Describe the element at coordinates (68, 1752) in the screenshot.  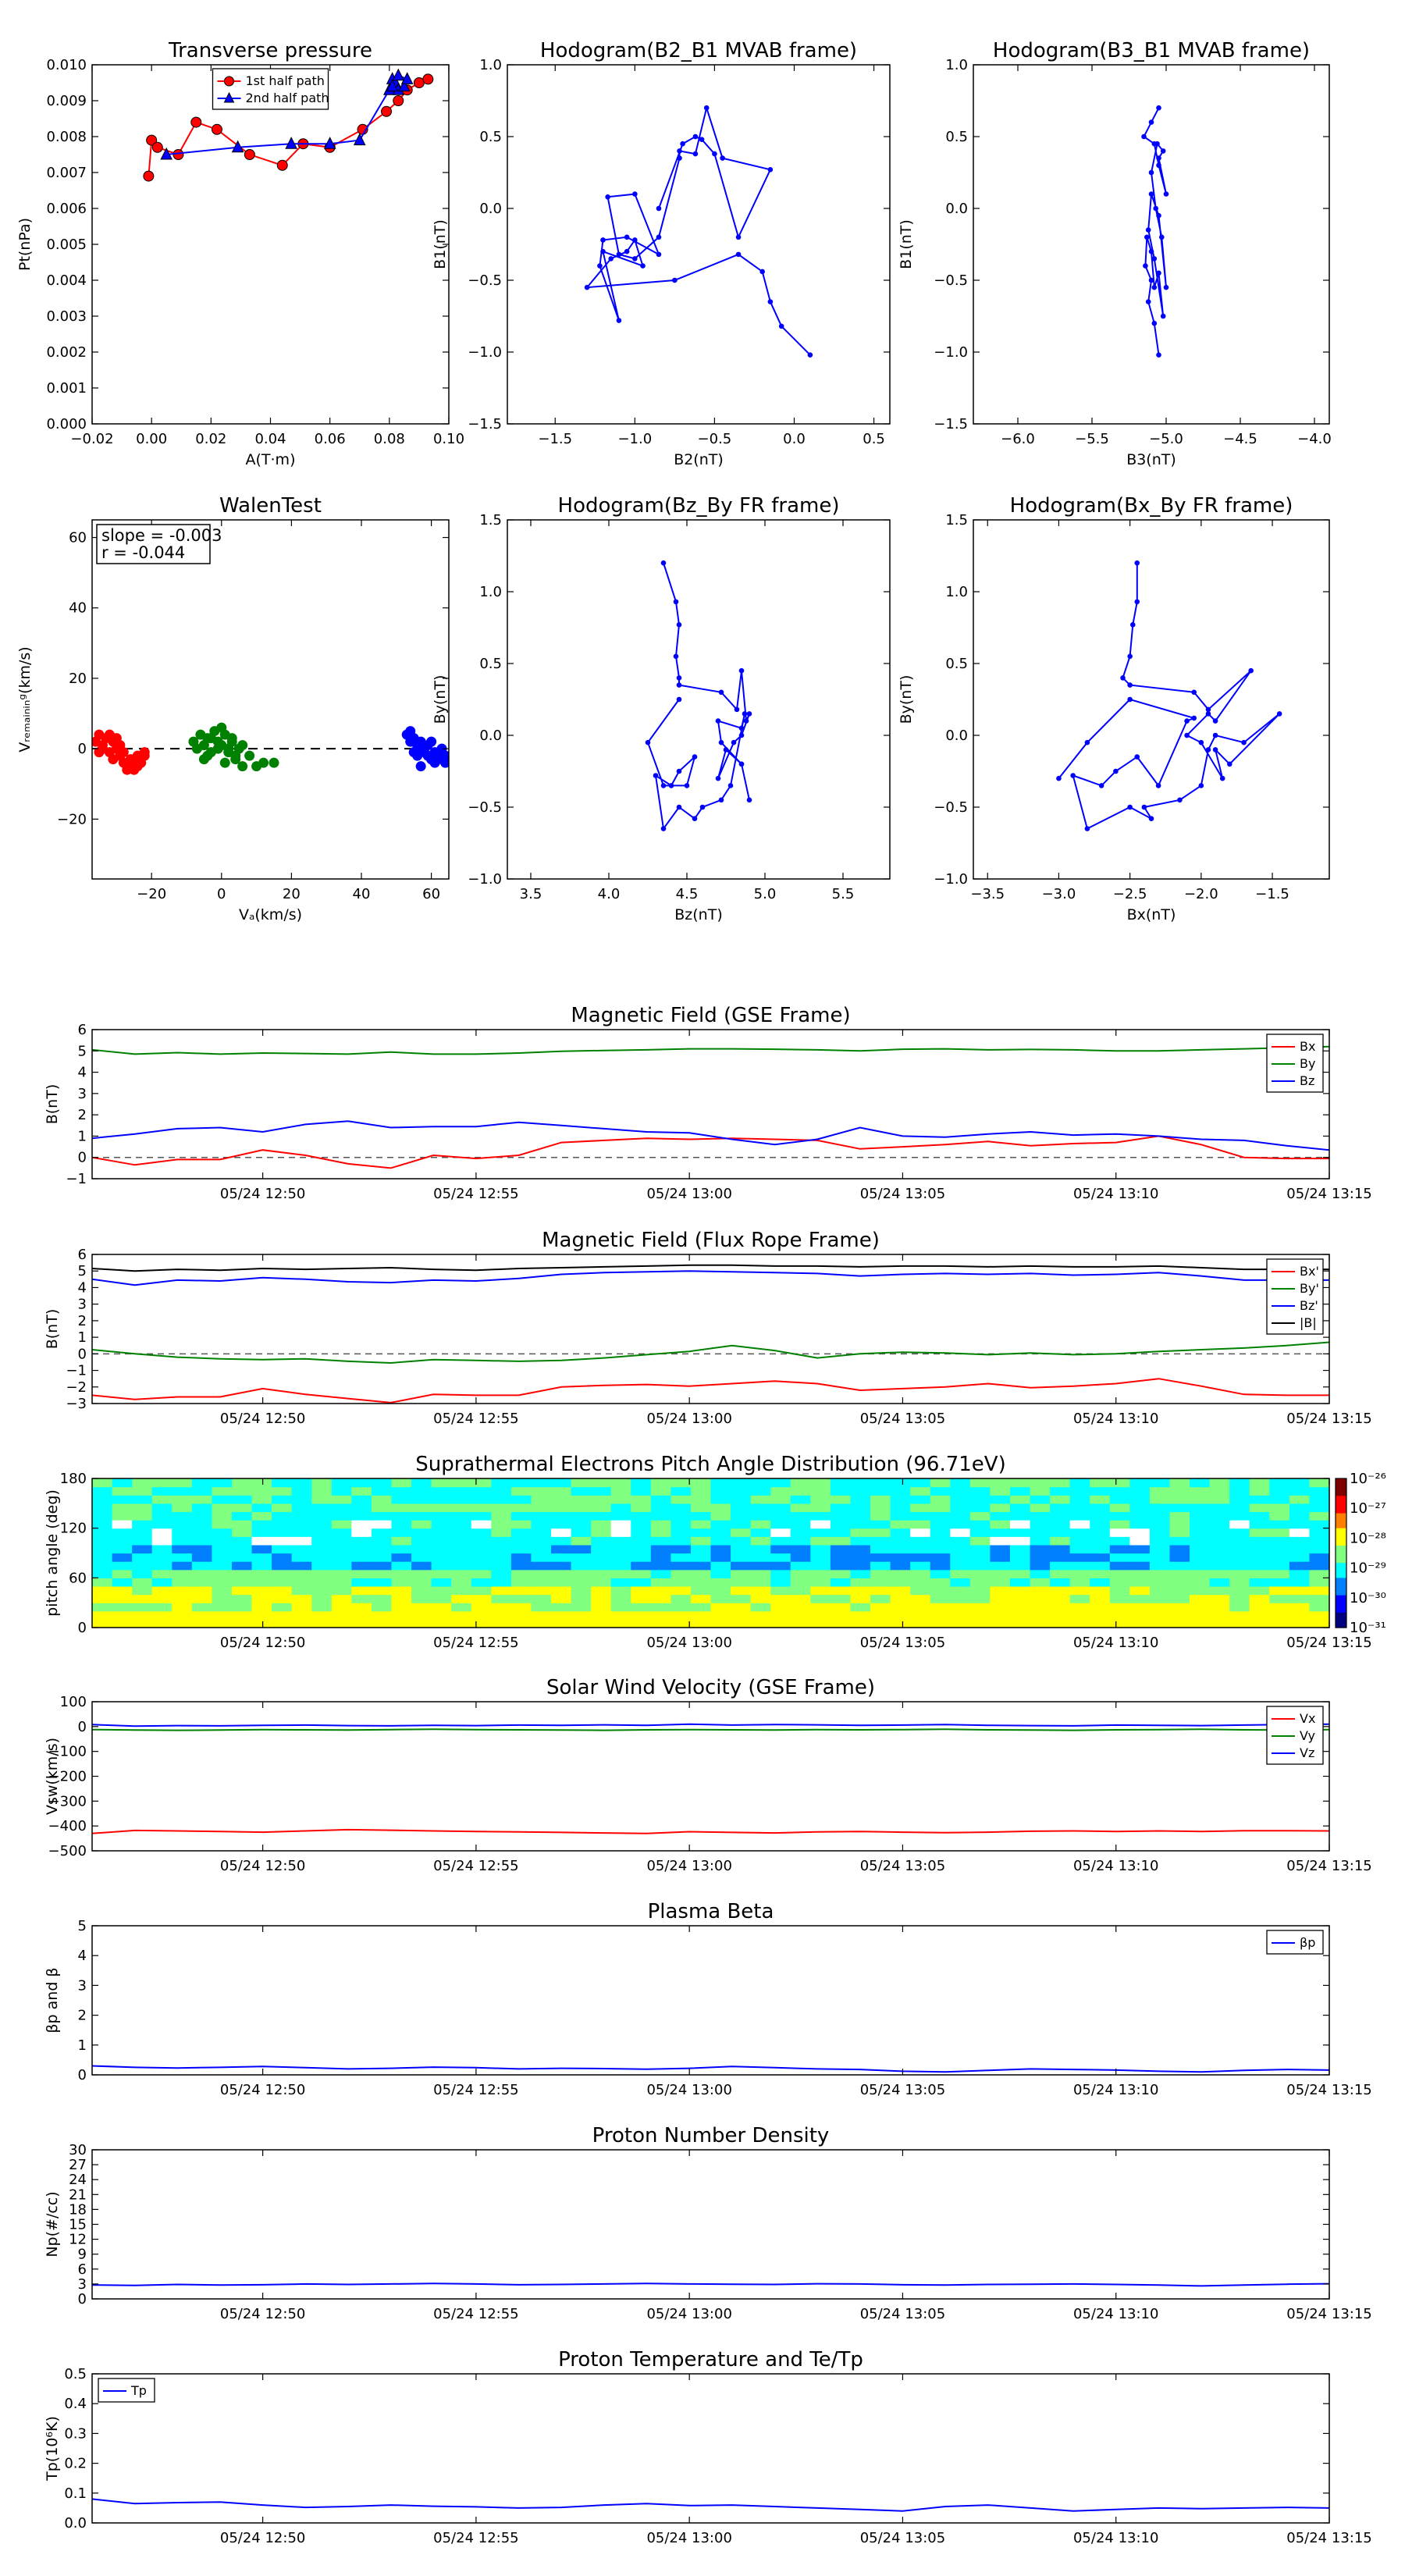
I see `y-tick-label: −100` at that location.